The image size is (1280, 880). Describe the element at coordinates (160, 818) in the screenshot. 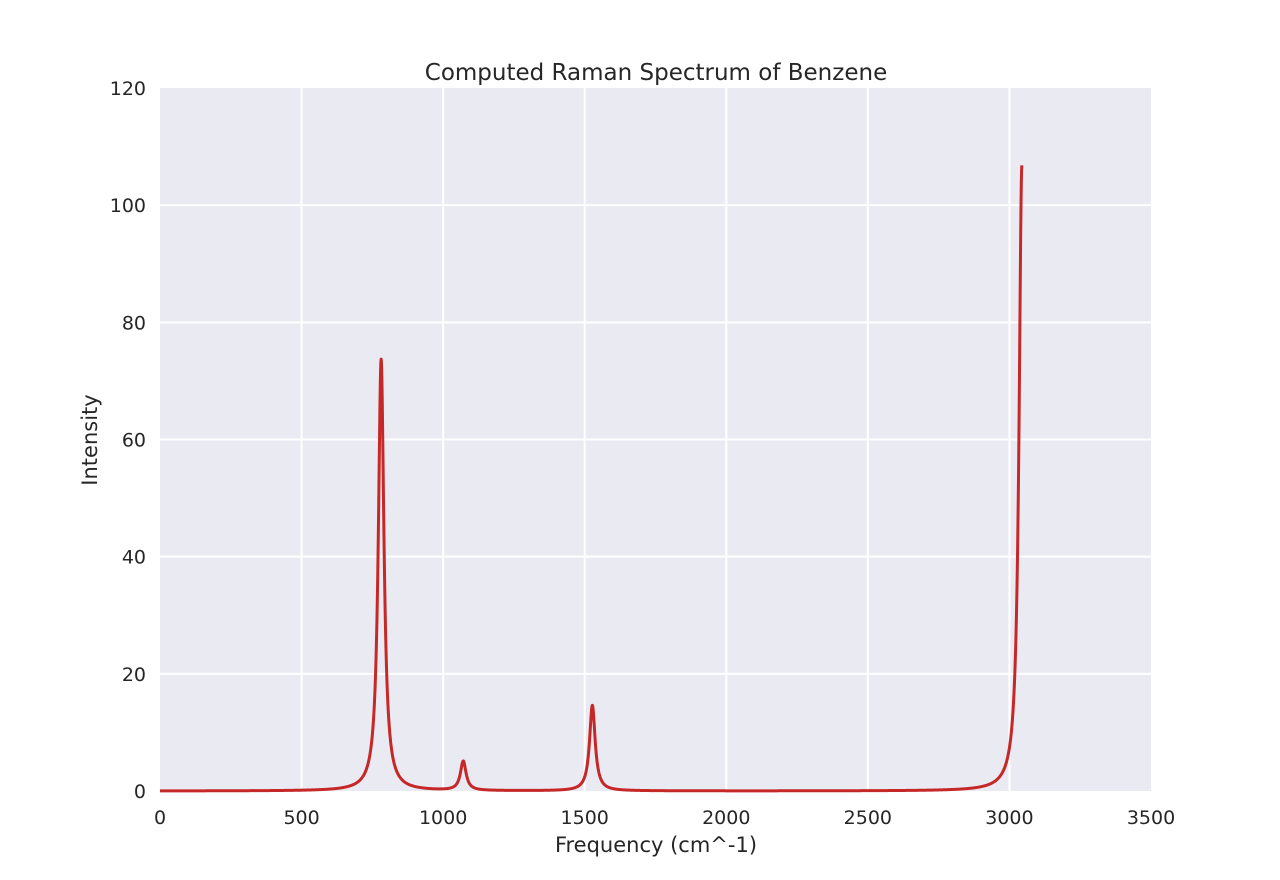

I see `x-tick-label: 0` at that location.